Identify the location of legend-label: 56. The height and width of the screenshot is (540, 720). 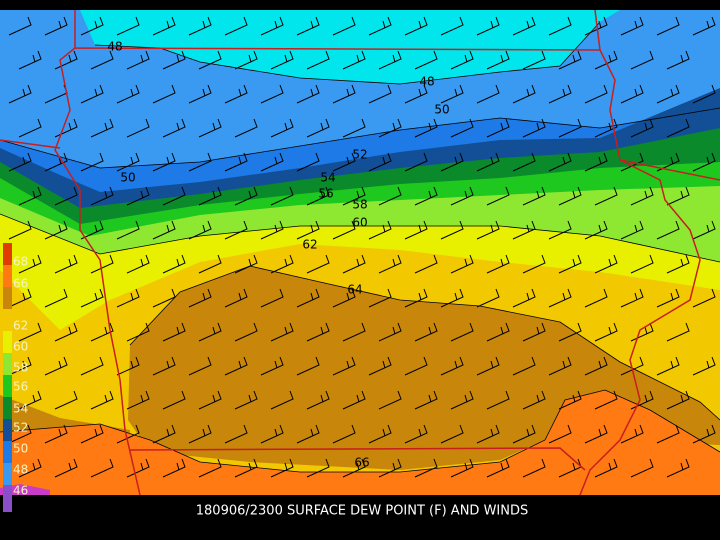
(20, 387).